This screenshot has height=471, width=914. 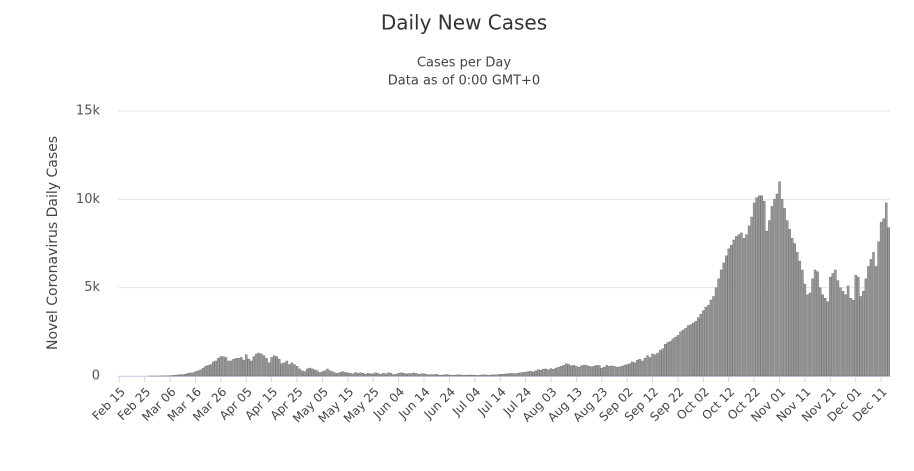 What do you see at coordinates (88, 199) in the screenshot?
I see `y-tick-label: 10k` at bounding box center [88, 199].